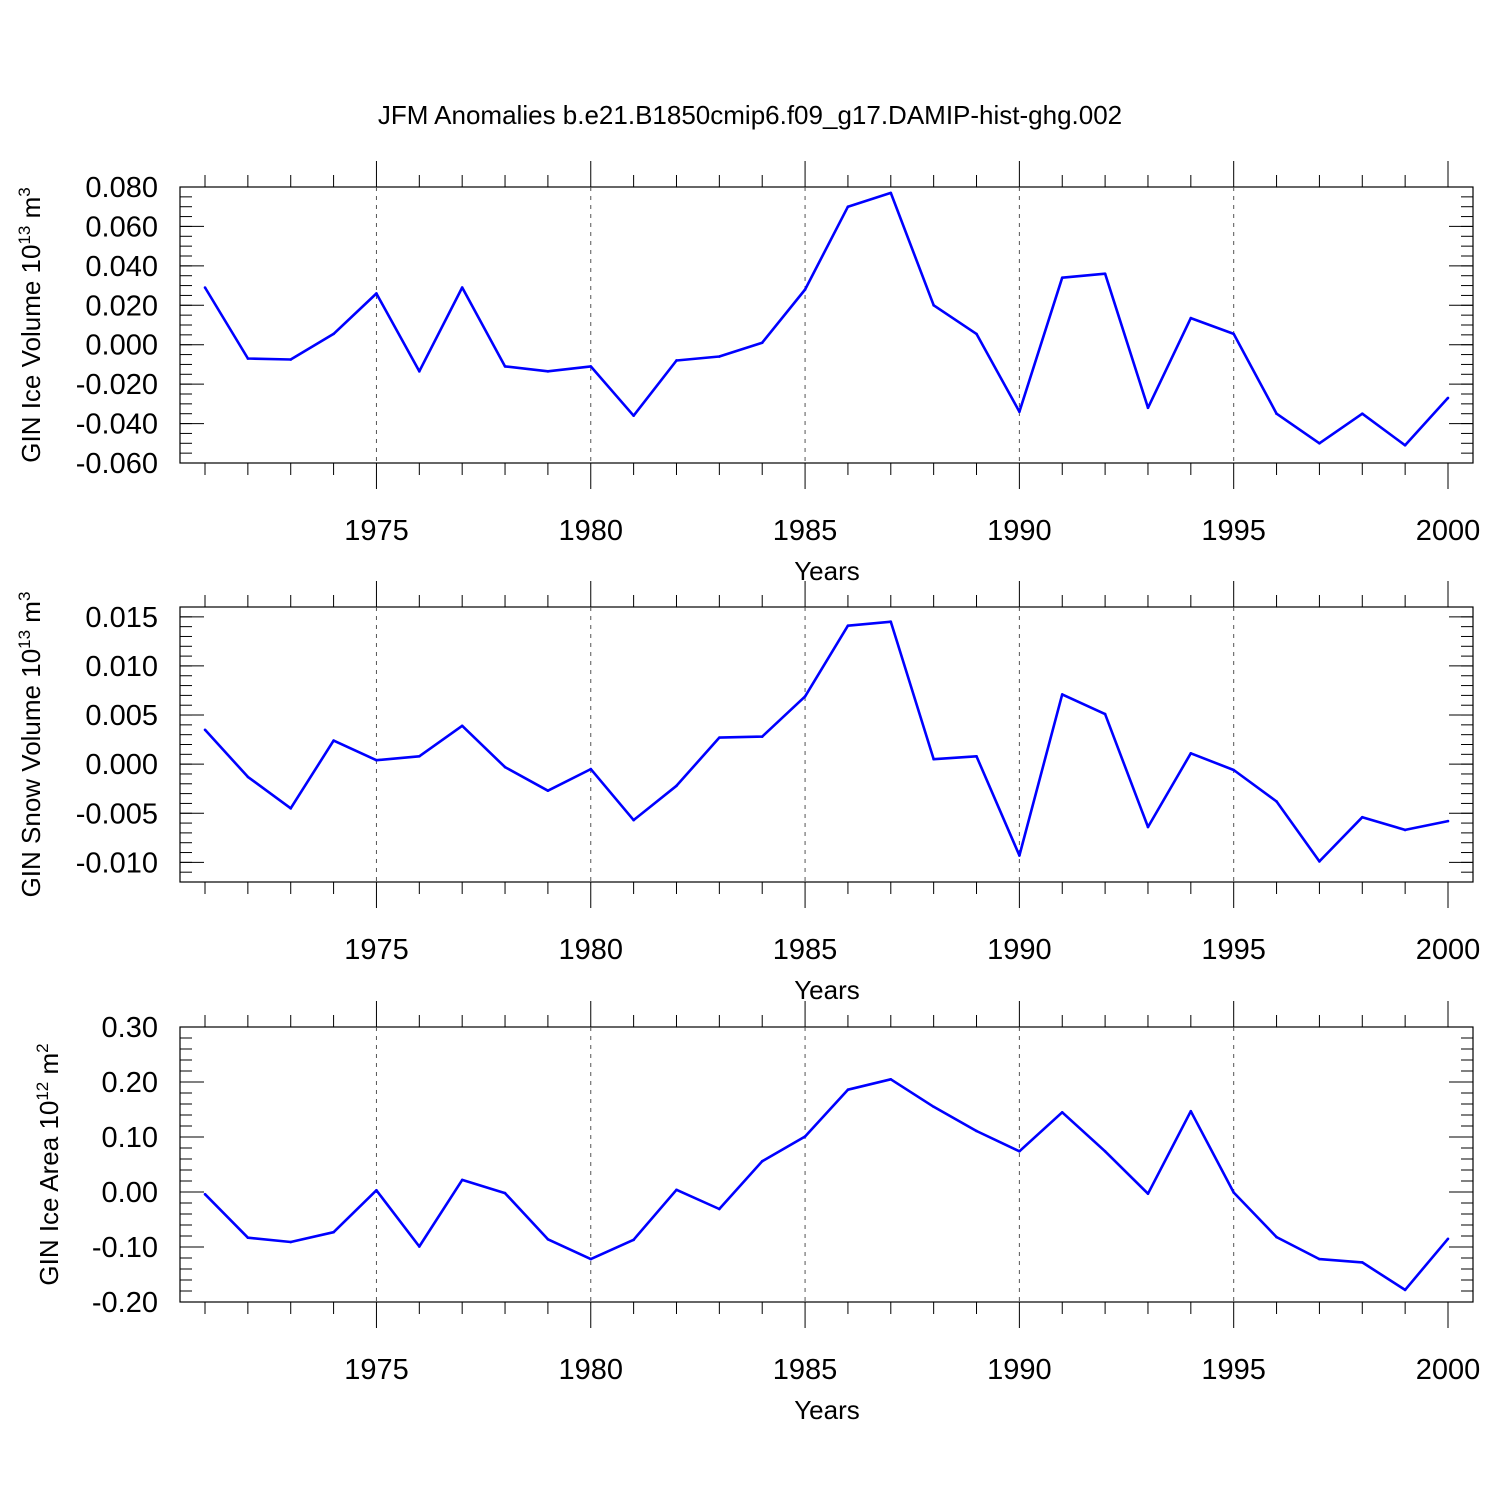 This screenshot has width=1500, height=1500. I want to click on y-axis-label-text: GIN Snow Volume 10, so click(31, 773).